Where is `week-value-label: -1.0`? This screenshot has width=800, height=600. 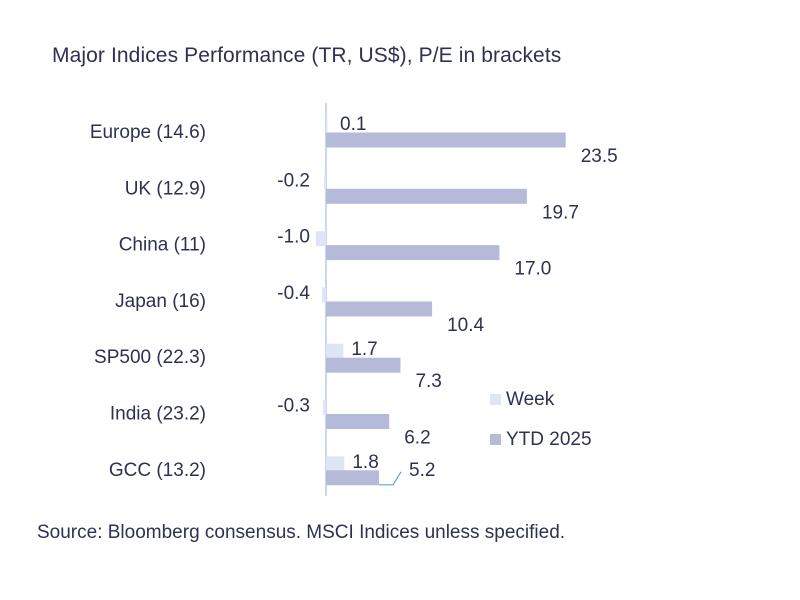 week-value-label: -1.0 is located at coordinates (293, 237).